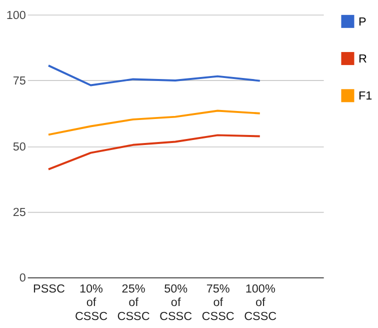 The width and height of the screenshot is (378, 328). Describe the element at coordinates (365, 96) in the screenshot. I see `legend-label: F1` at that location.